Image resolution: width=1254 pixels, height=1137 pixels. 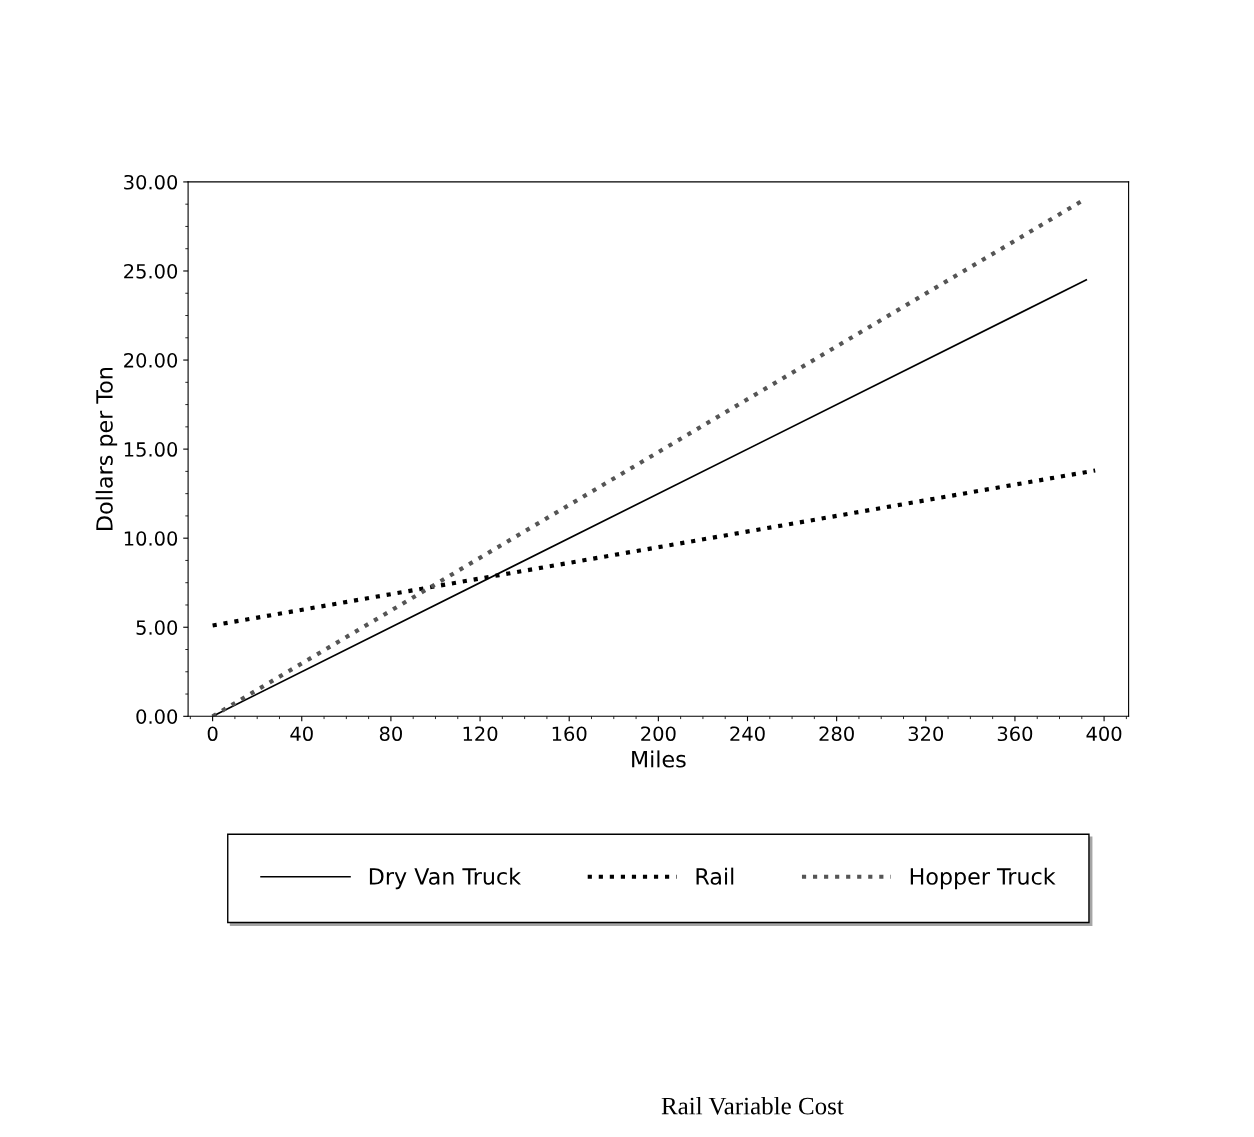 I want to click on y-axis-title: Dollars per Ton, so click(x=106, y=449).